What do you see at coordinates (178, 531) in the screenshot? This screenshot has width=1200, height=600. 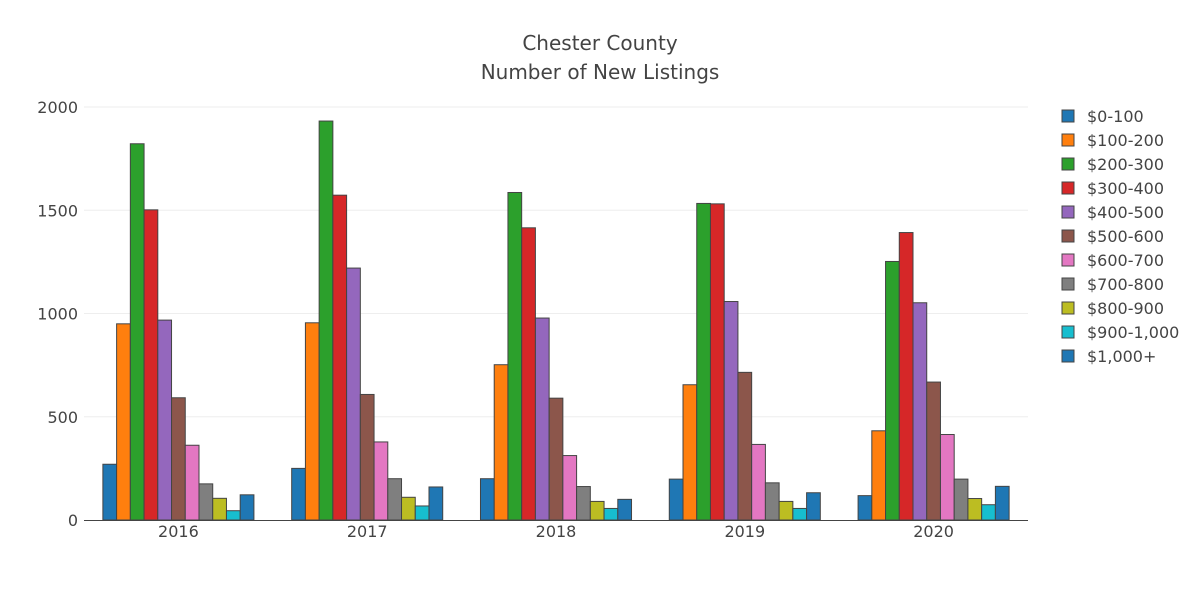 I see `x-tick-label: 2016` at bounding box center [178, 531].